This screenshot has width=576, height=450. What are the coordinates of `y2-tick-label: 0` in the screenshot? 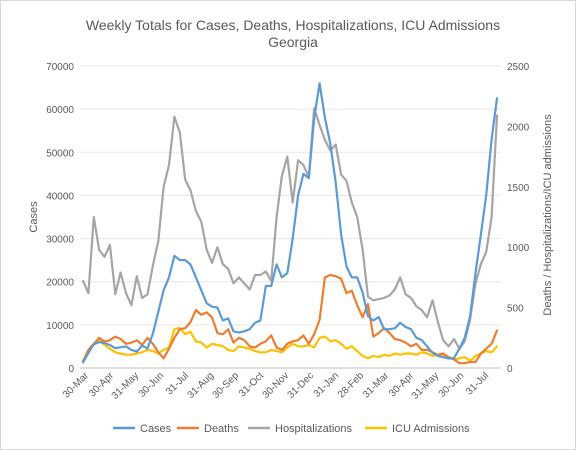 It's located at (510, 369).